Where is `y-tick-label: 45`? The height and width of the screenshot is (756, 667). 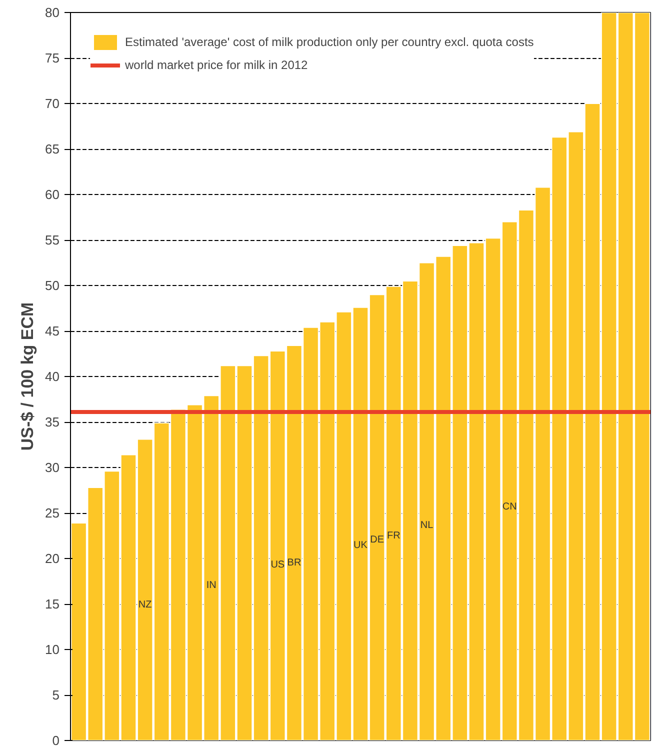
y-tick-label: 45 is located at coordinates (52, 331).